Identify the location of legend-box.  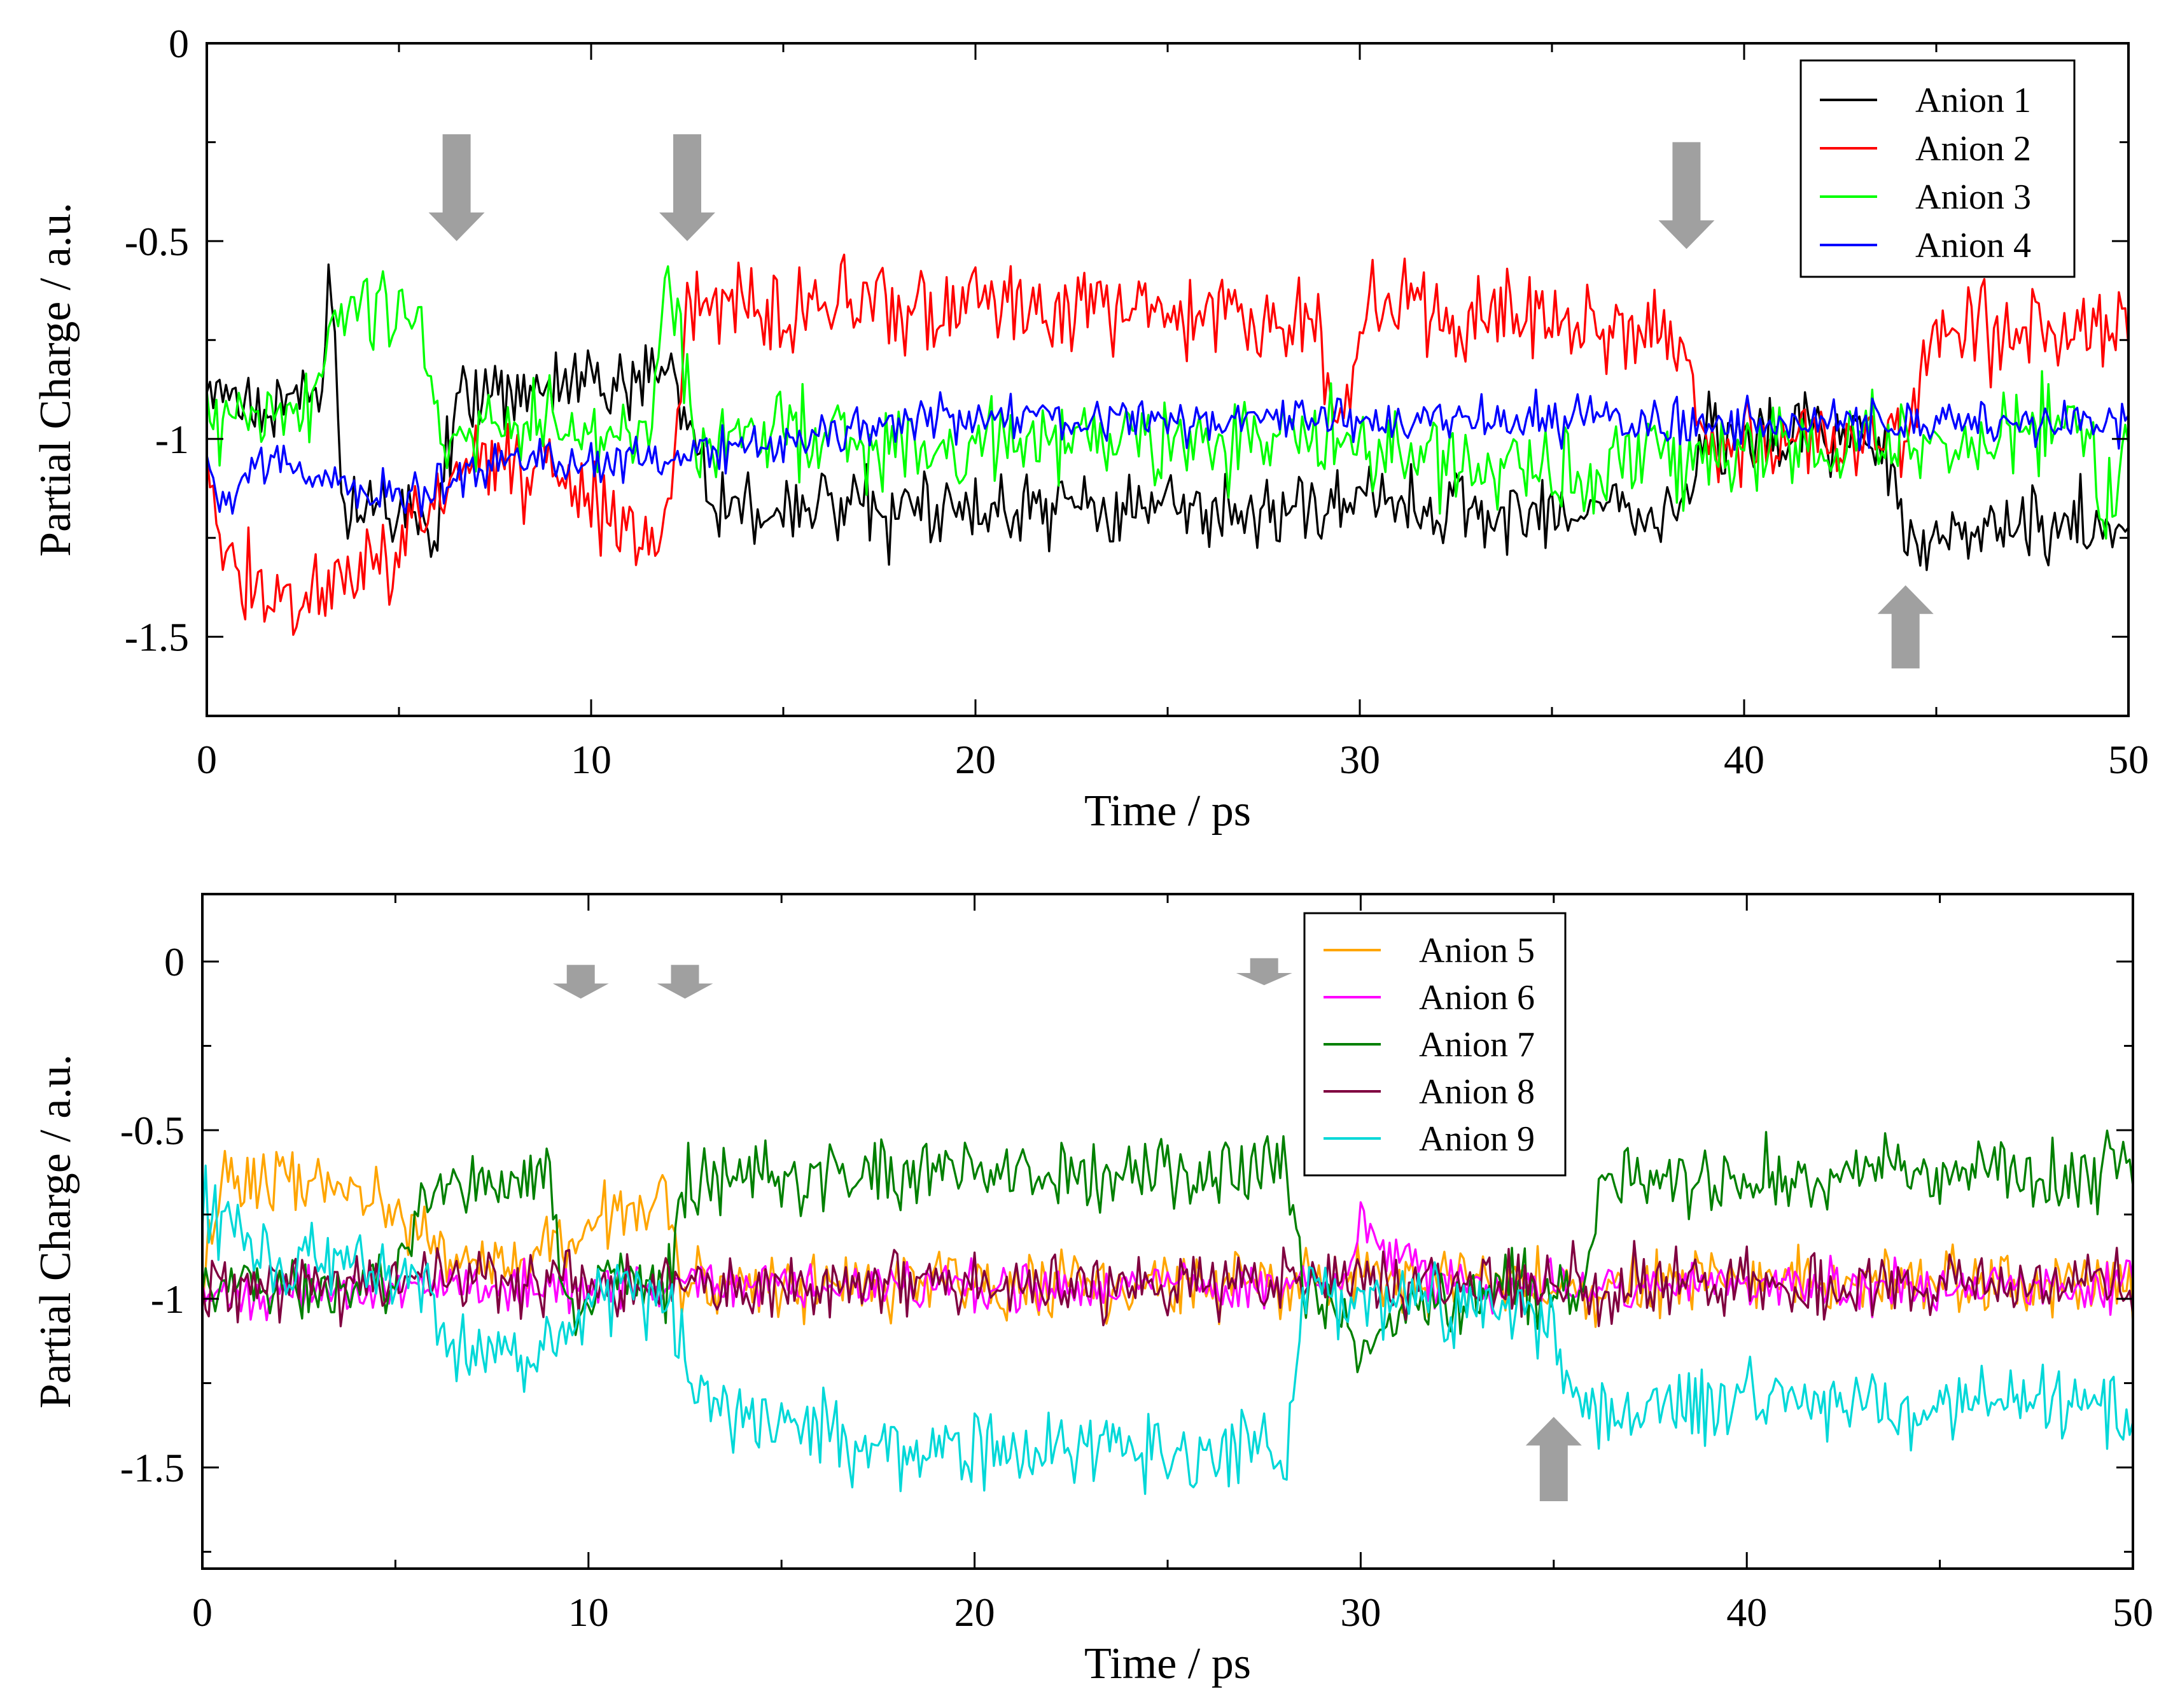
(1937, 168).